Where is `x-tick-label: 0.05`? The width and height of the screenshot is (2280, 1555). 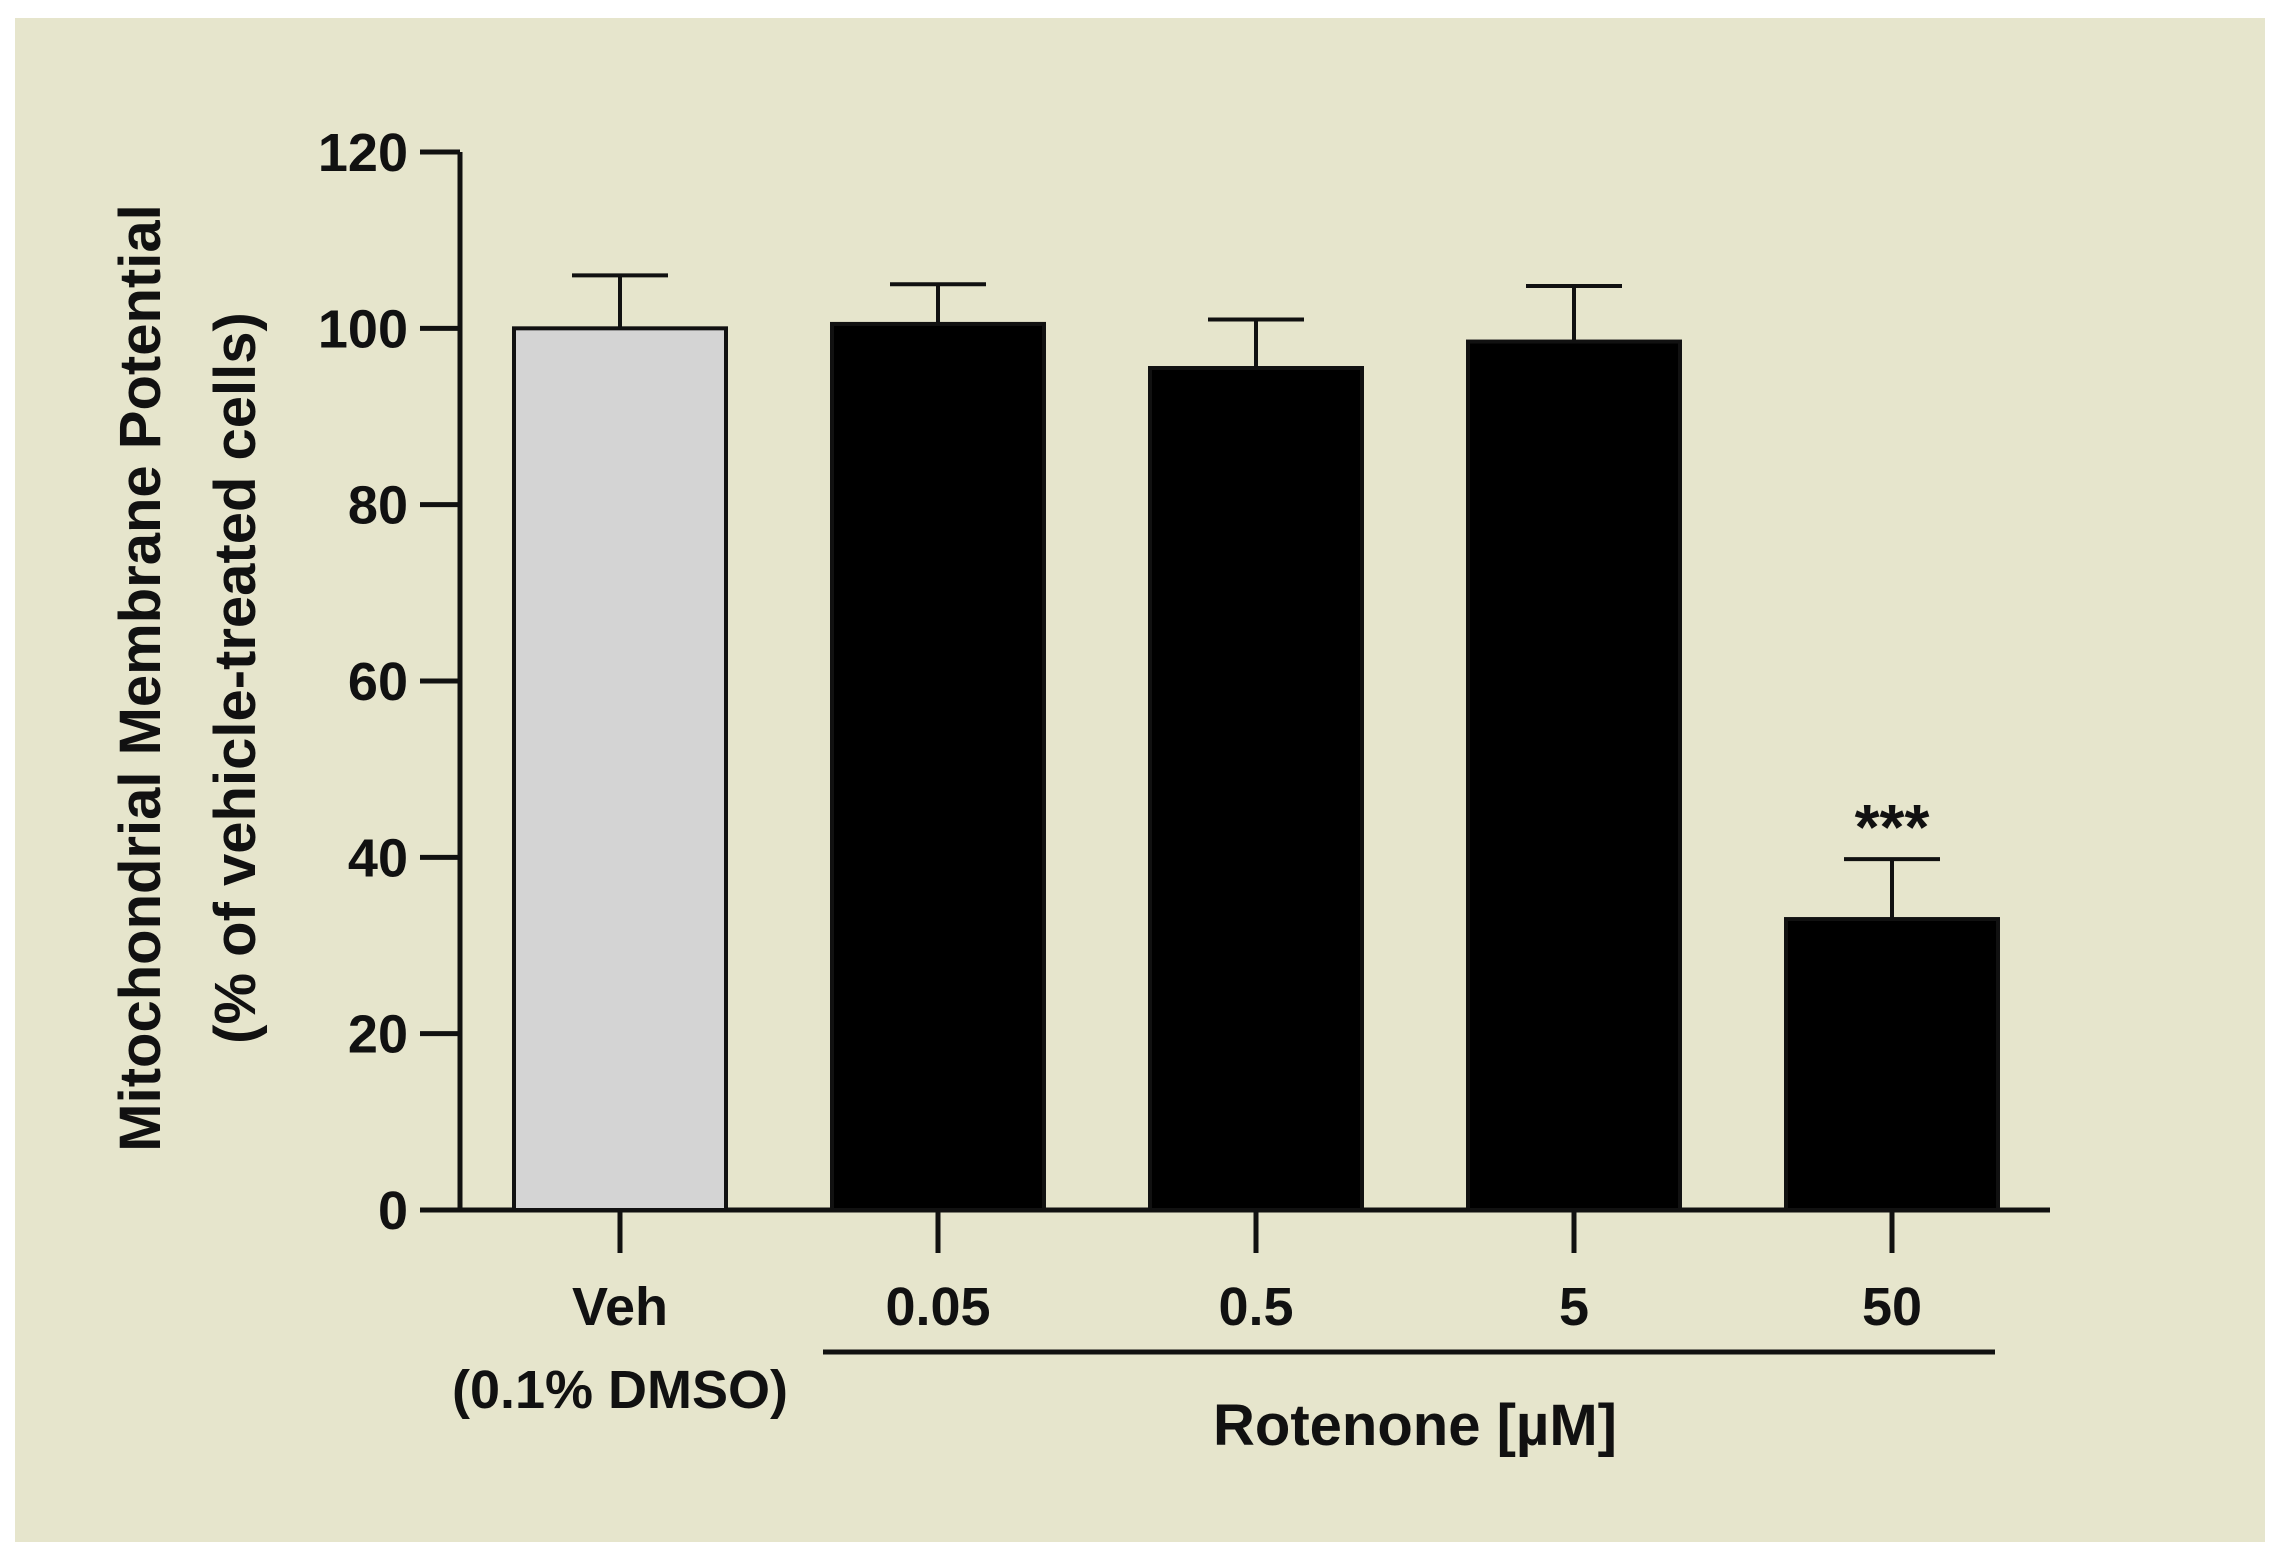
x-tick-label: 0.05 is located at coordinates (937, 1307).